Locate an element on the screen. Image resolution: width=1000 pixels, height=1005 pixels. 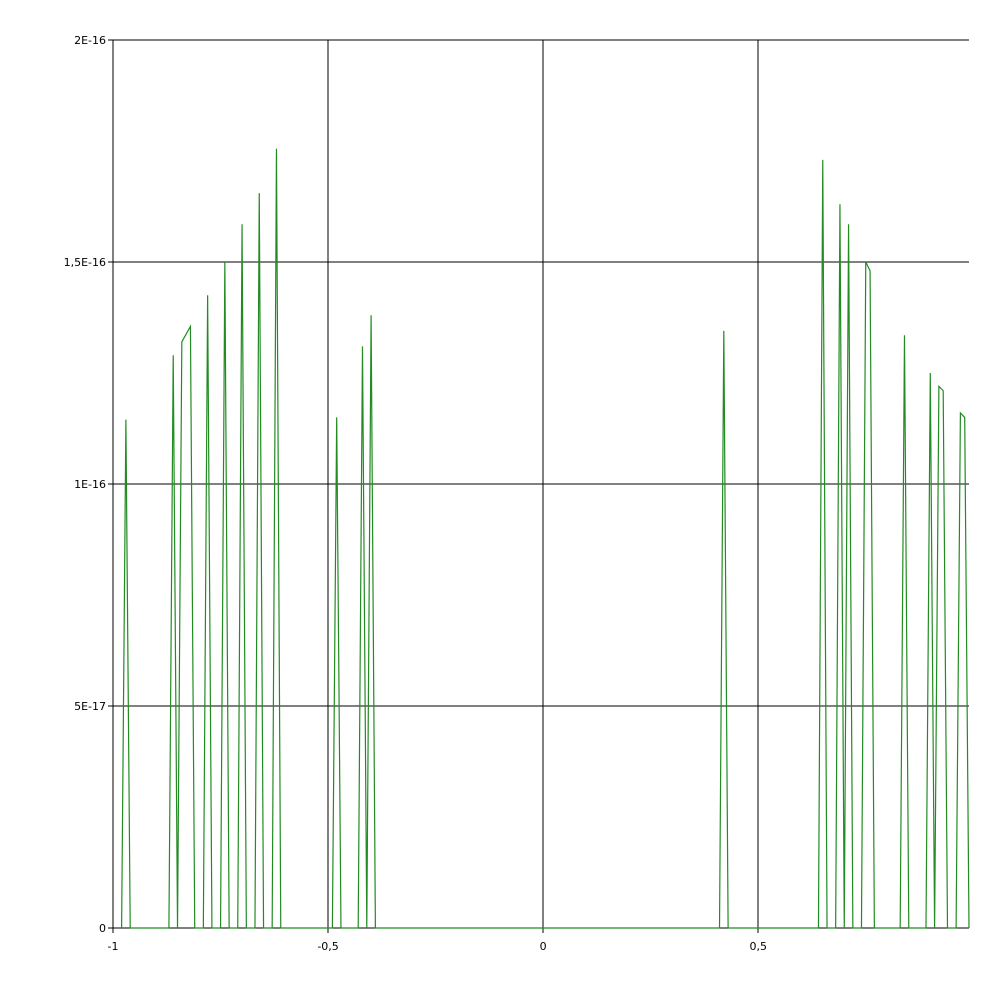
y-tick-label-1: 5E-17 is located at coordinates (90, 706).